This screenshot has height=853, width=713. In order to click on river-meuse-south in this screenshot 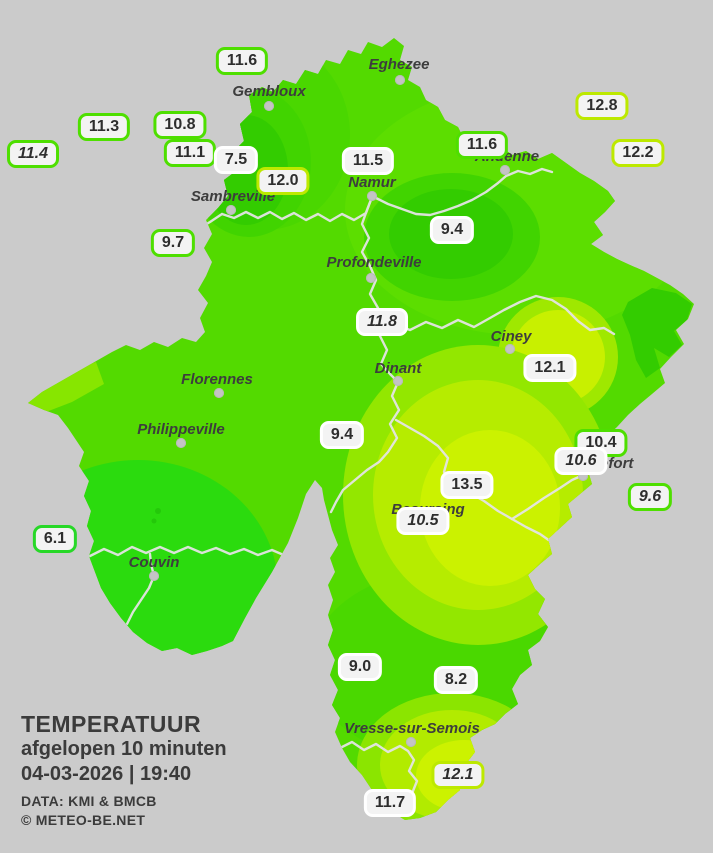, I will do `click(365, 354)`.